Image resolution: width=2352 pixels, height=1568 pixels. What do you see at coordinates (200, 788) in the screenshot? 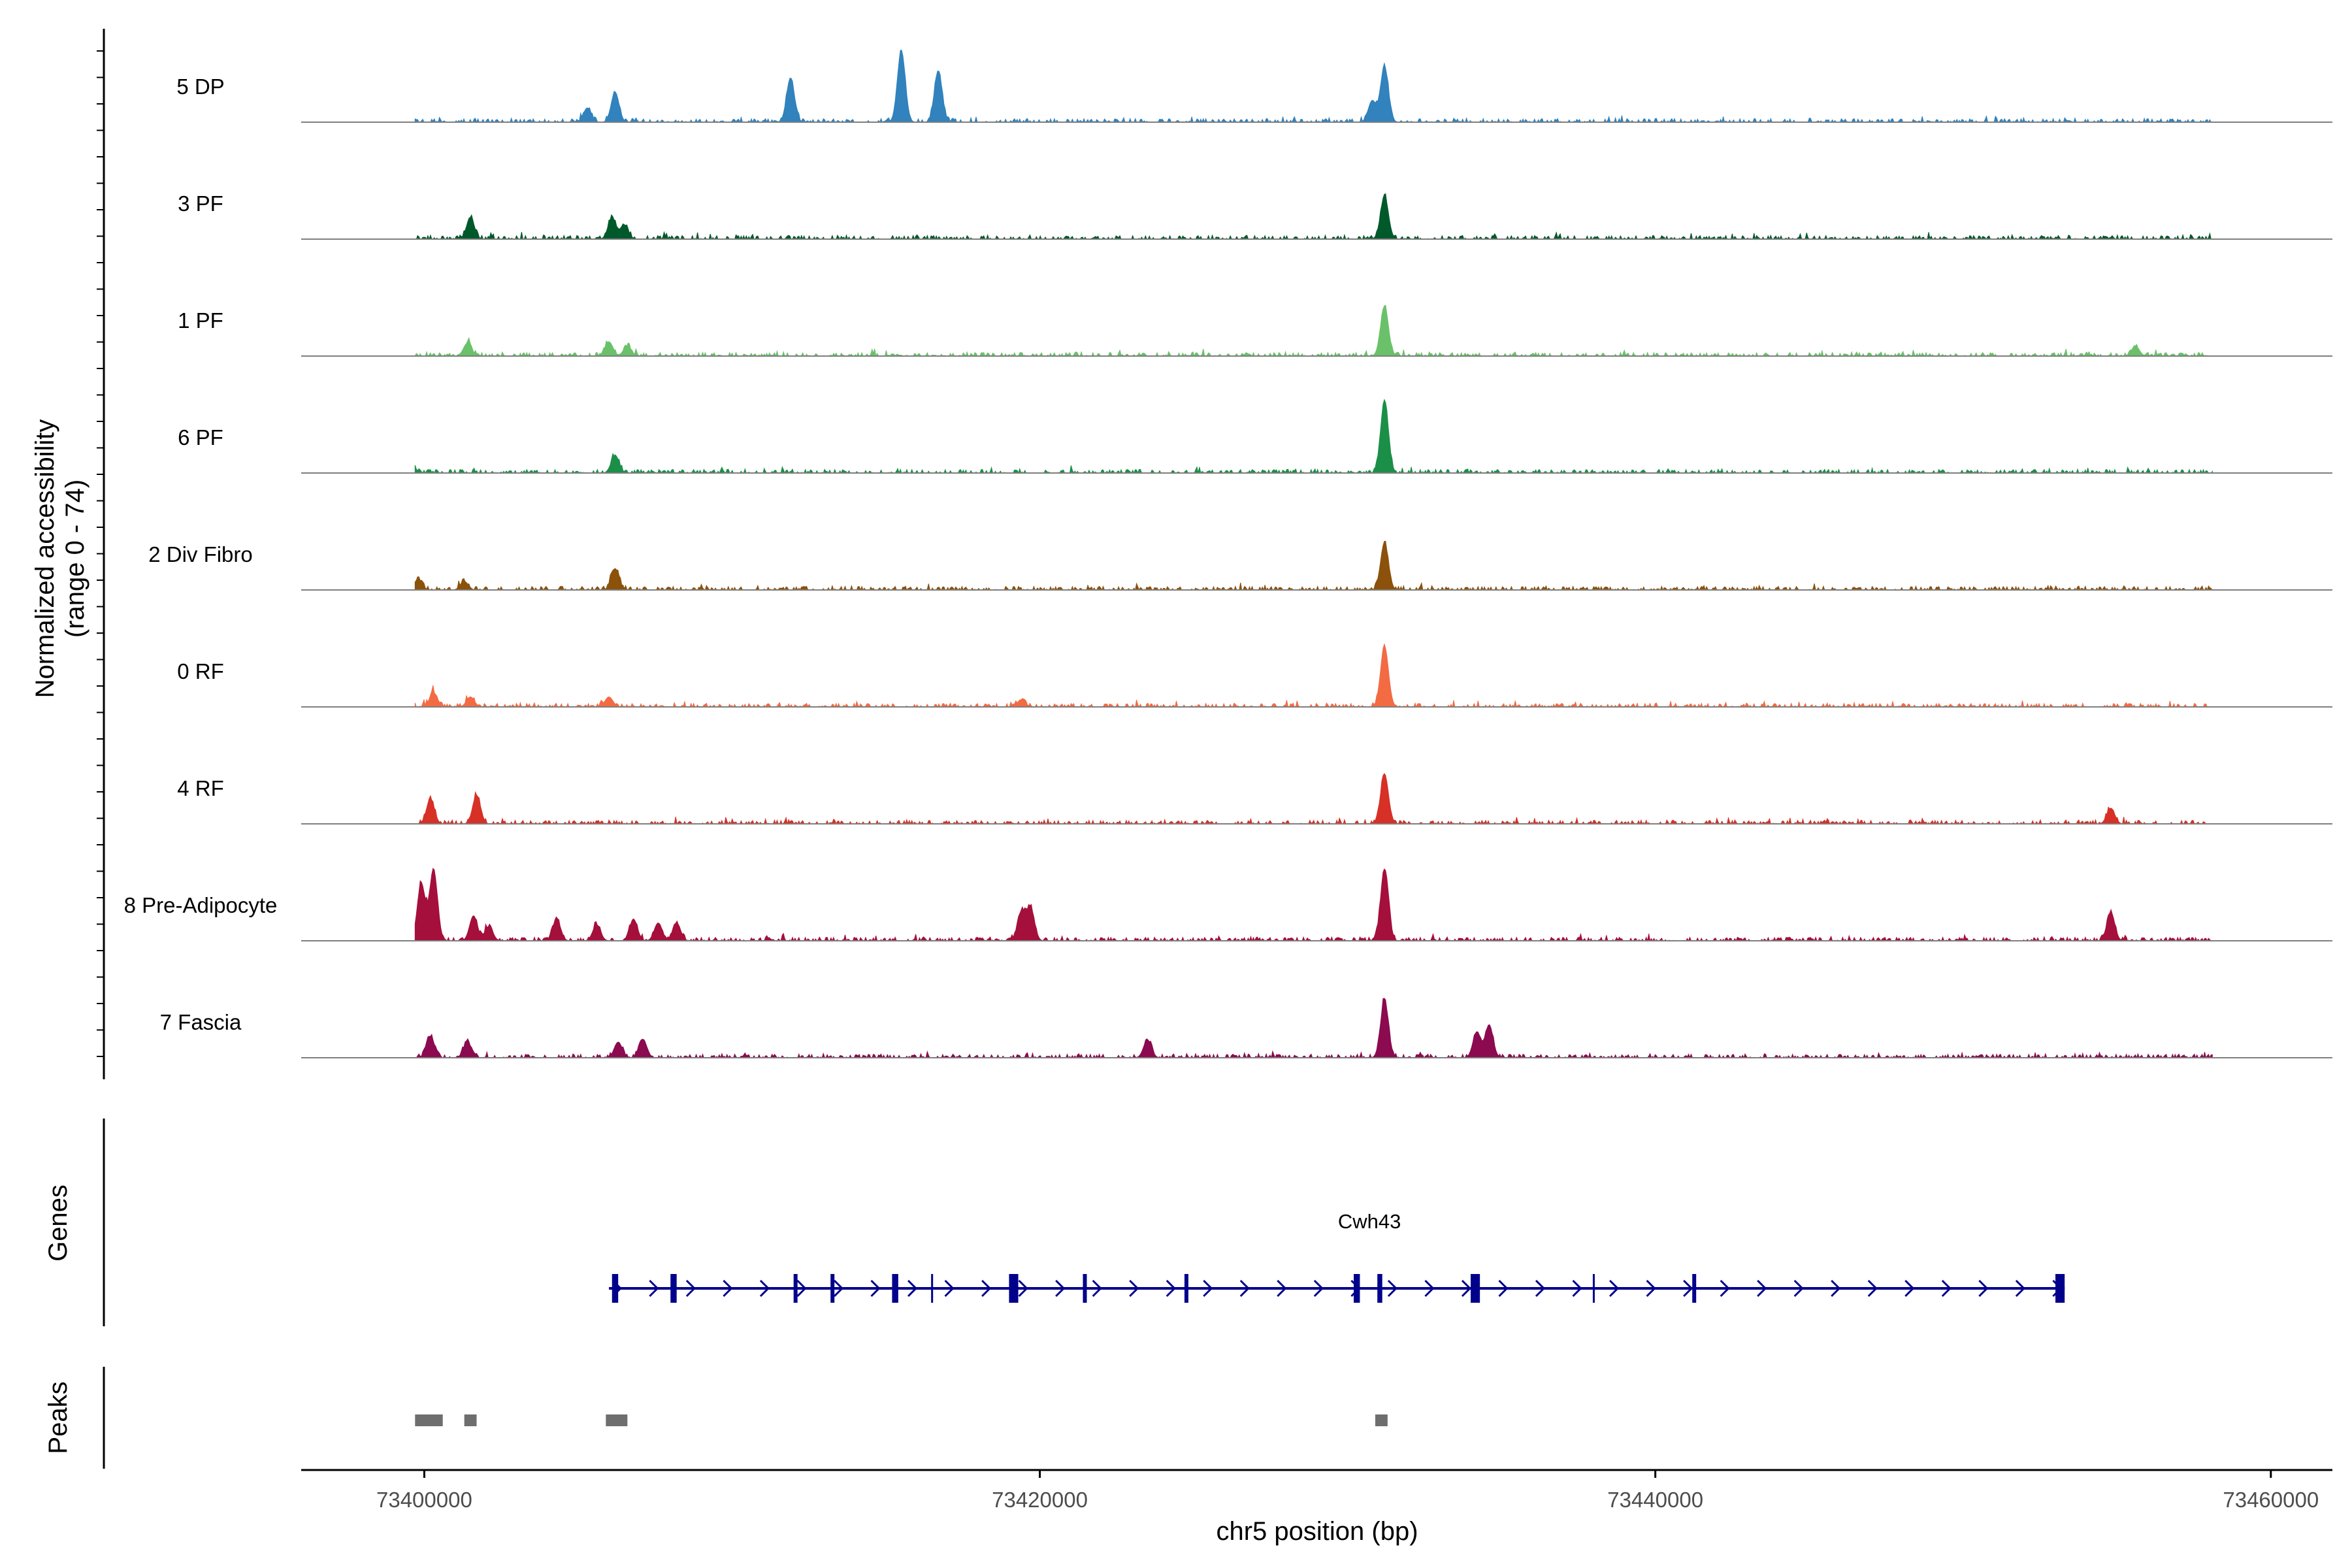
I see `track-label: 4 RF` at bounding box center [200, 788].